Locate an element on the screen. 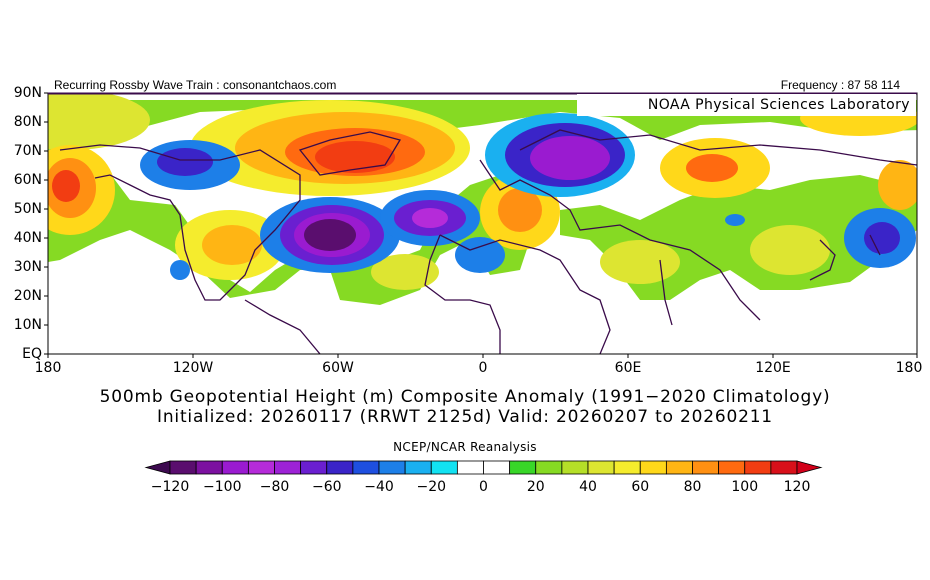 The height and width of the screenshot is (580, 930). colorbar-label: 100 is located at coordinates (745, 487).